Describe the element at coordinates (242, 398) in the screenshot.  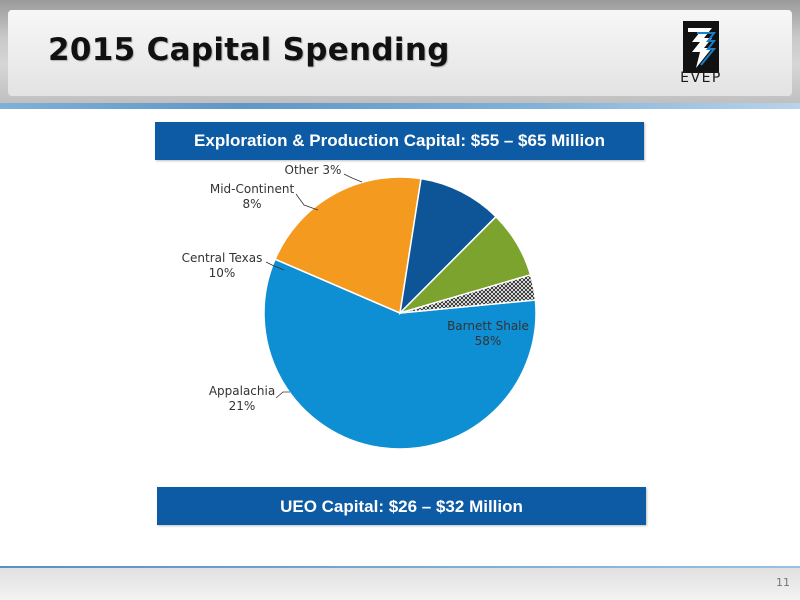
I see `slice-label: Appalachia 21%` at that location.